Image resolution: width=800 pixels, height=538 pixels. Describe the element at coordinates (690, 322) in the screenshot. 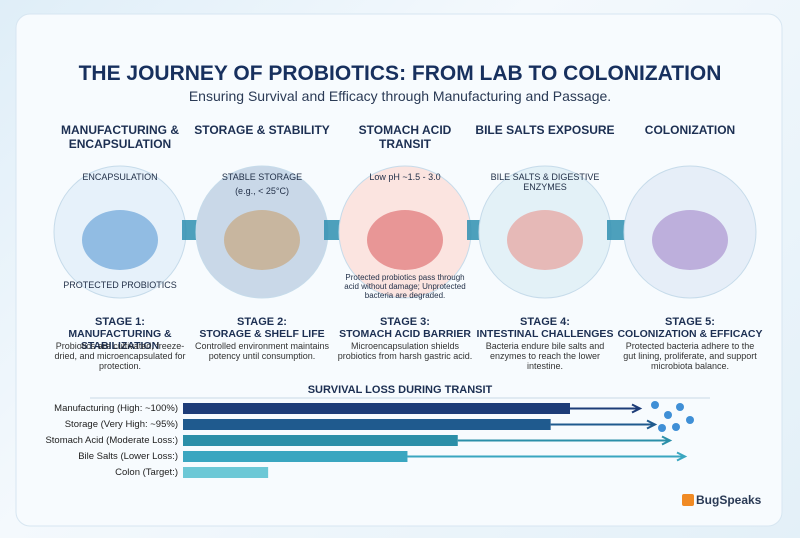

I see `stage-label: STAGE 5:` at that location.